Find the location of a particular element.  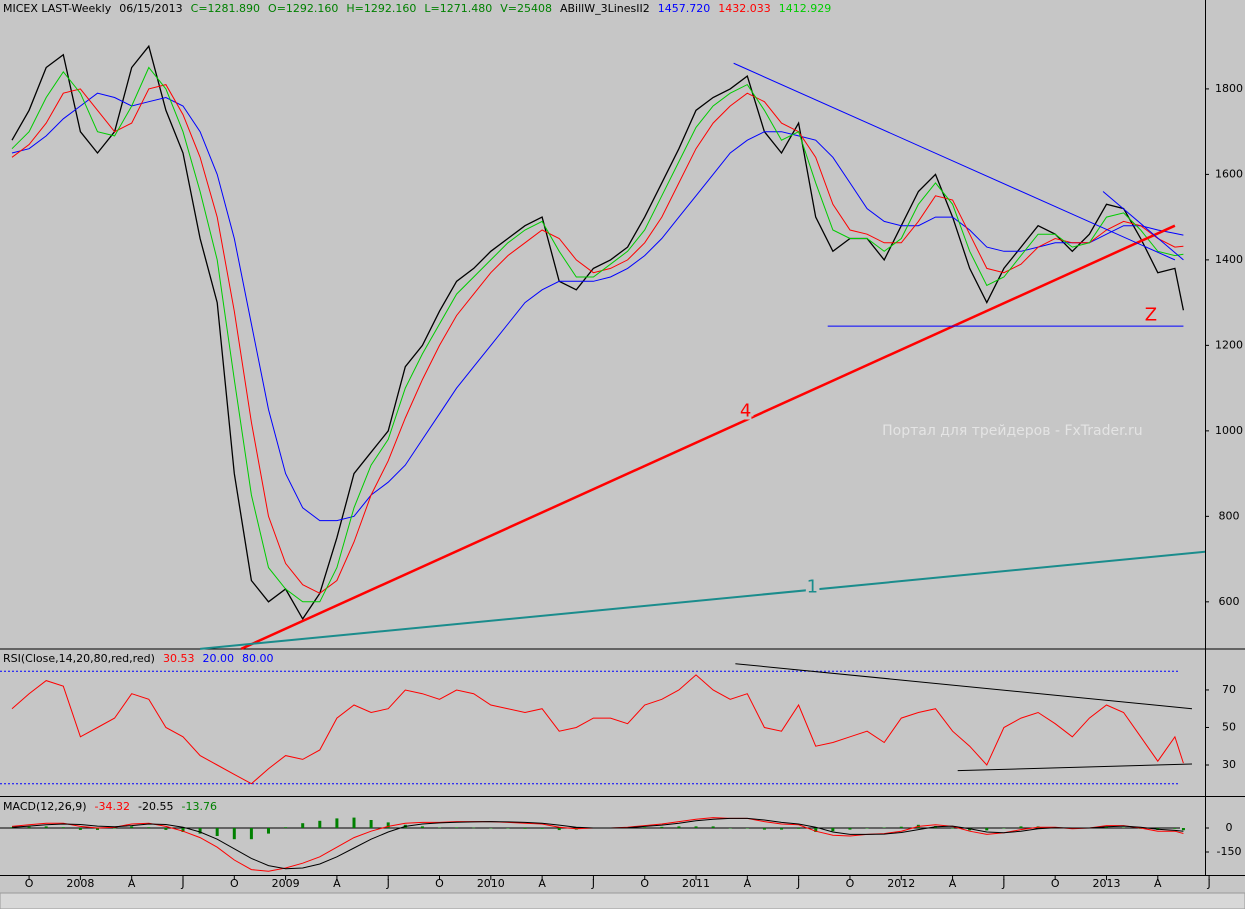

x-tick-label: 2010 is located at coordinates (491, 883).